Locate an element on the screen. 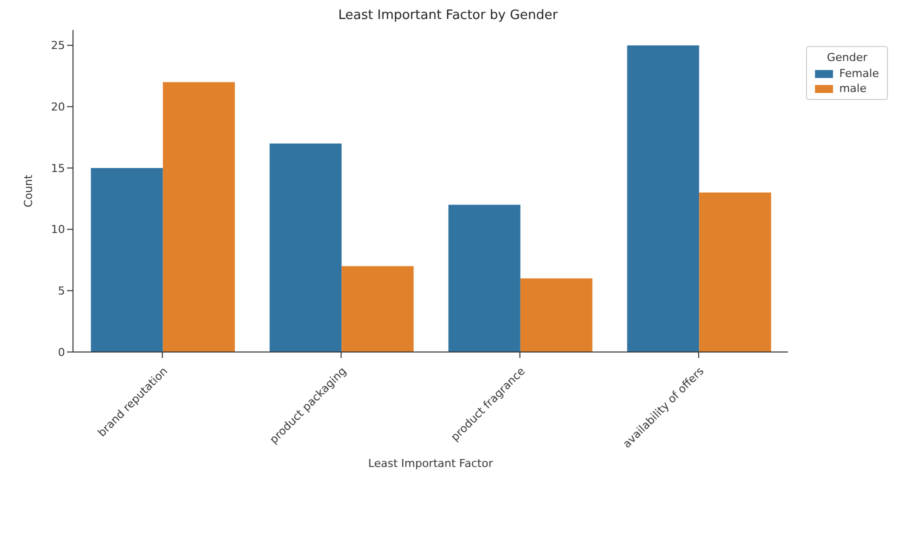 Image resolution: width=898 pixels, height=540 pixels. y-tick-label: 5 is located at coordinates (61, 291).